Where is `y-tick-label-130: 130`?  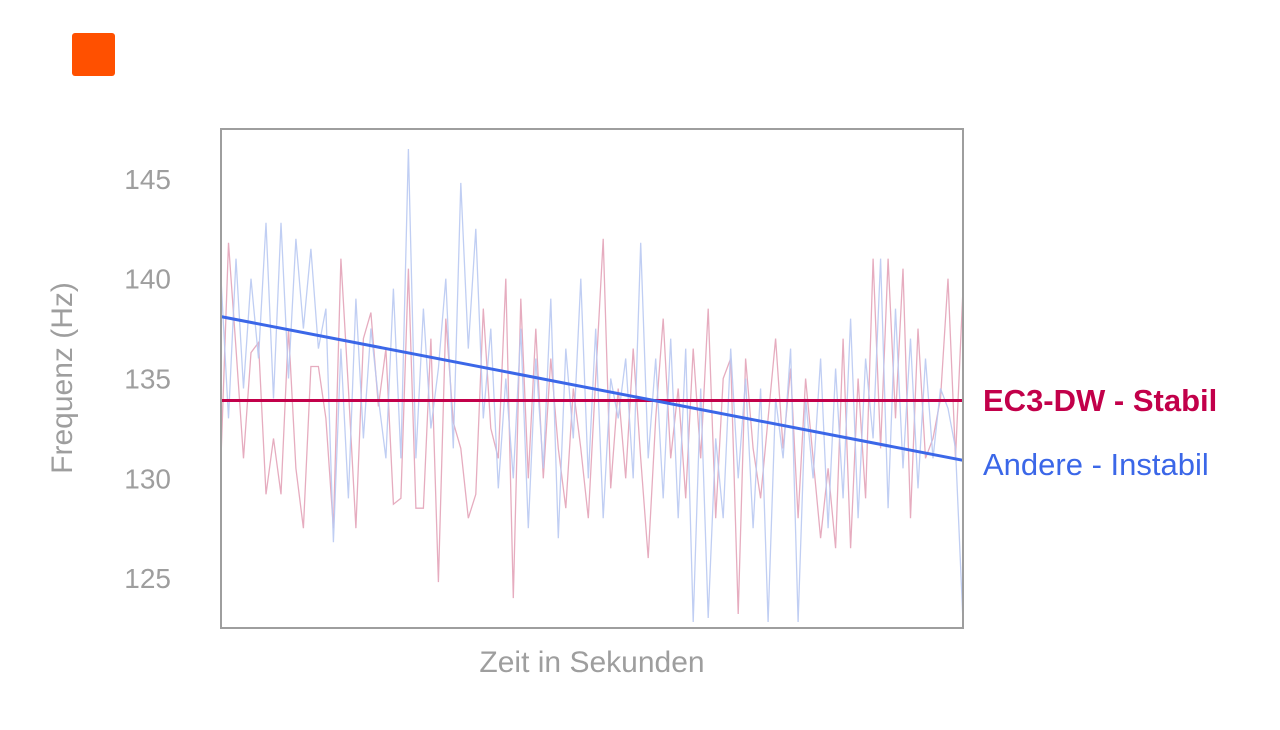 y-tick-label-130: 130 is located at coordinates (147, 478).